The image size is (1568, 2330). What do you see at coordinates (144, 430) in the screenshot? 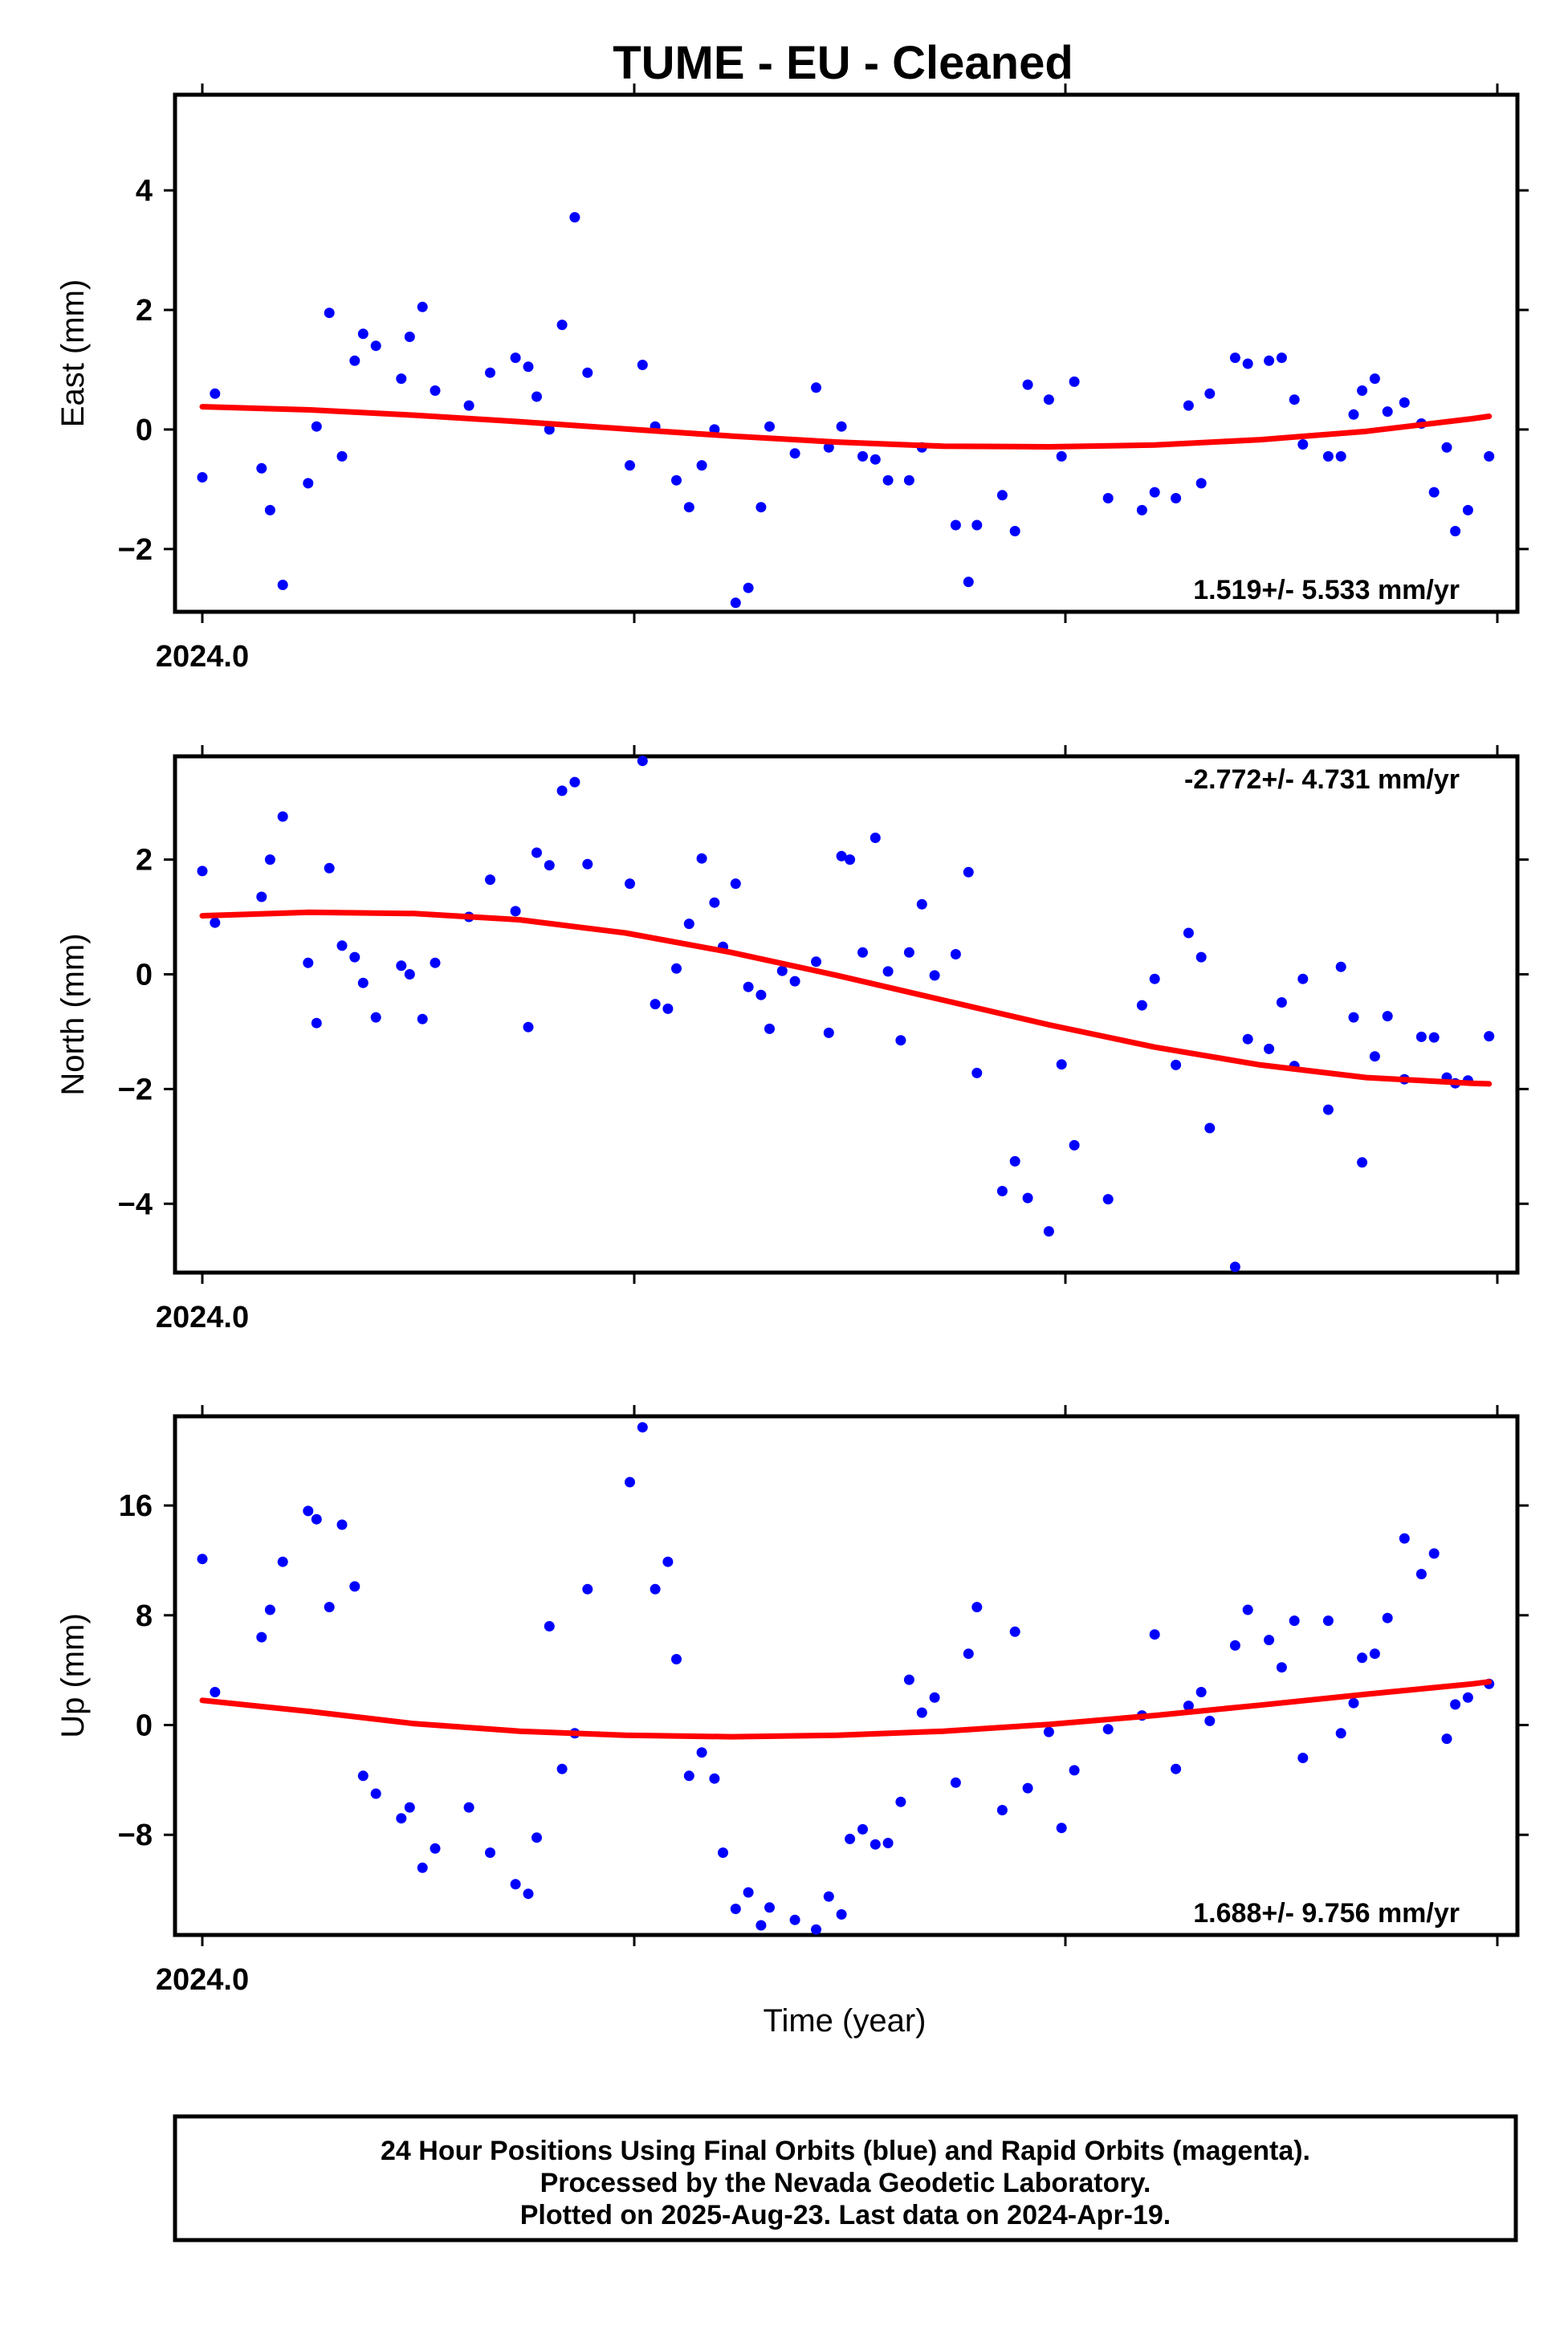
I see `east-y-tick-label: 0` at bounding box center [144, 430].